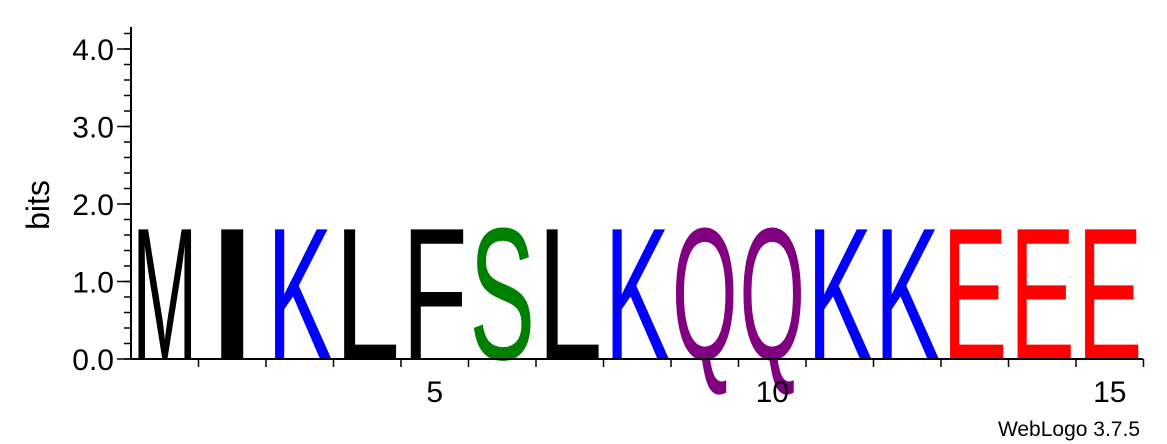 The image size is (1167, 444). What do you see at coordinates (772, 392) in the screenshot?
I see `x-tick-label: 10` at bounding box center [772, 392].